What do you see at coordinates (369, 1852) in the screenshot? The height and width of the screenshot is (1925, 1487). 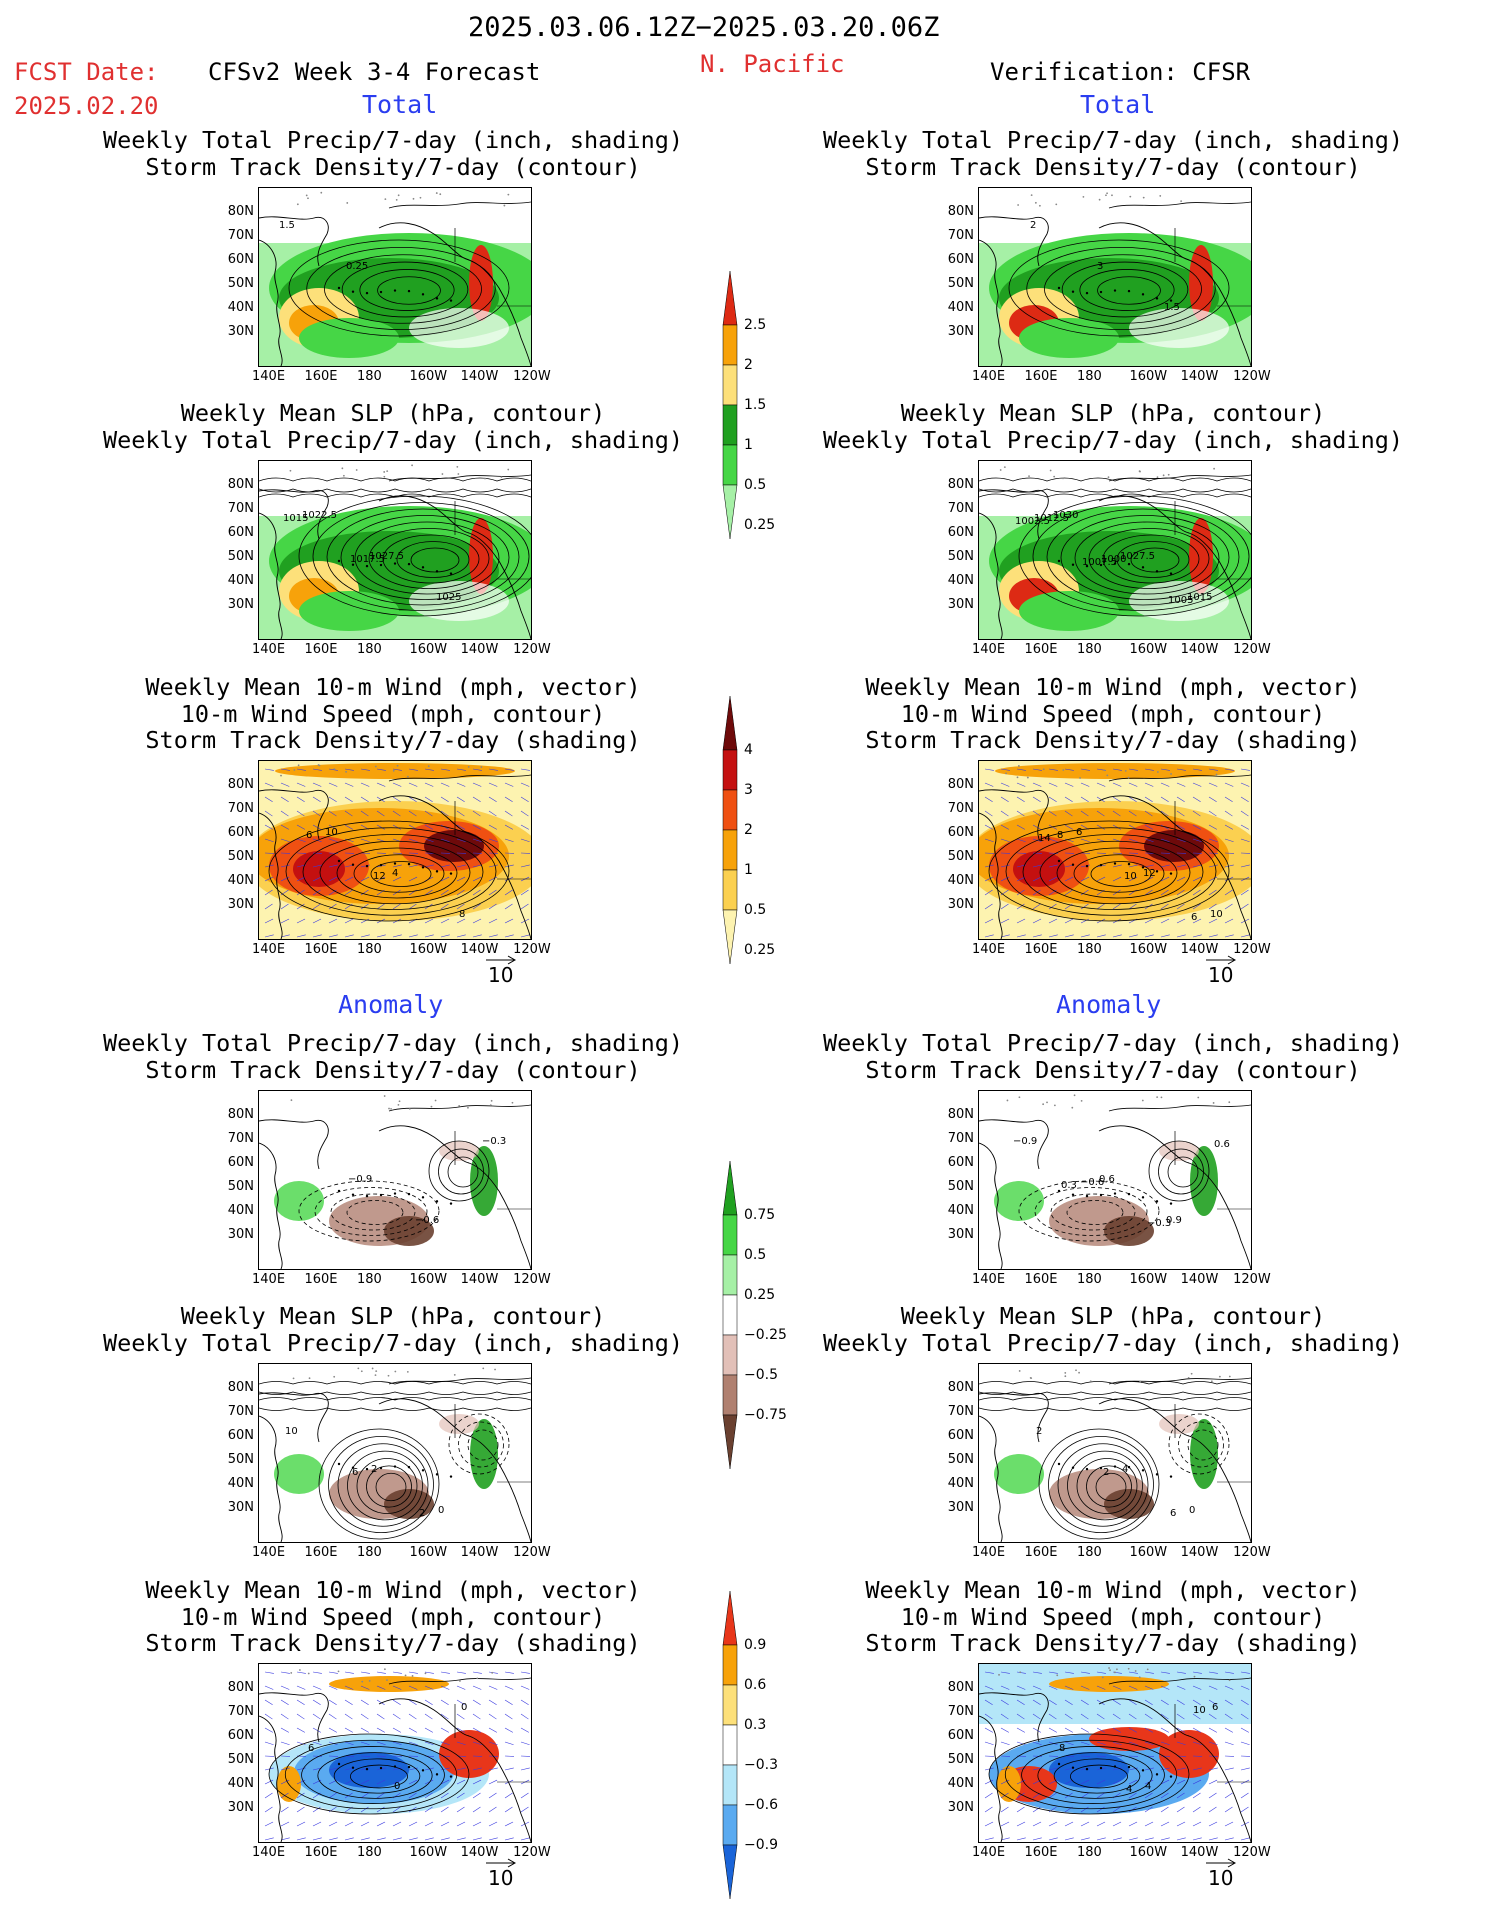 I see `lon-label-forecast-row6-2: 180` at bounding box center [369, 1852].